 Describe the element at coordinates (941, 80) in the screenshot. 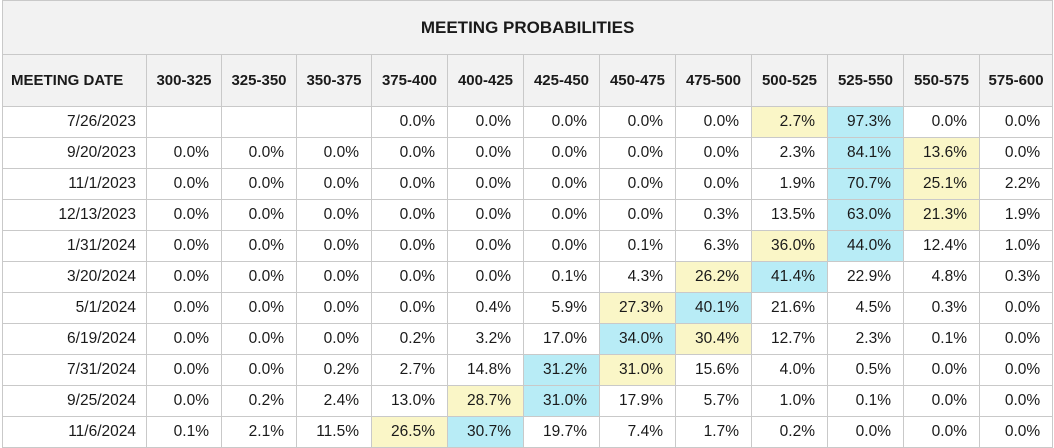

I see `column-header-550-575: 550-575` at that location.